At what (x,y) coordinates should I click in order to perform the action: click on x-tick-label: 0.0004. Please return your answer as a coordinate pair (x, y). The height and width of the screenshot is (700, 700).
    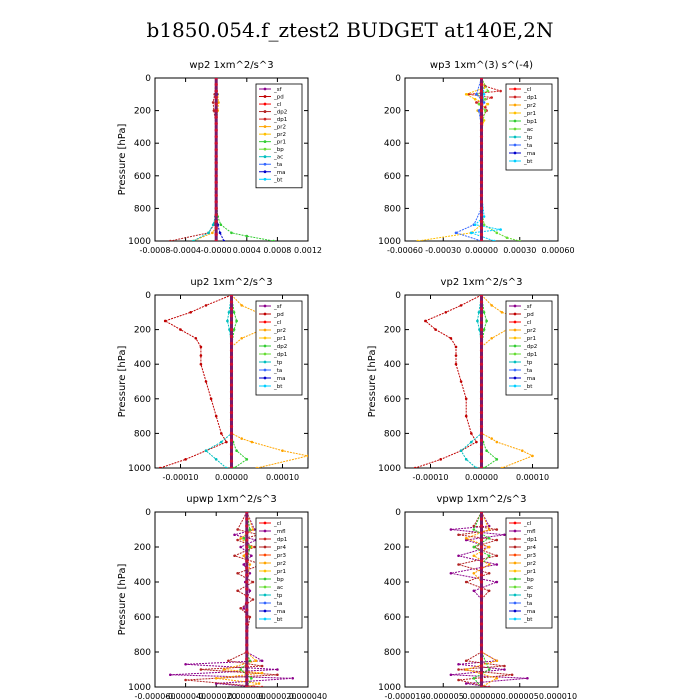
    Looking at the image, I should click on (247, 250).